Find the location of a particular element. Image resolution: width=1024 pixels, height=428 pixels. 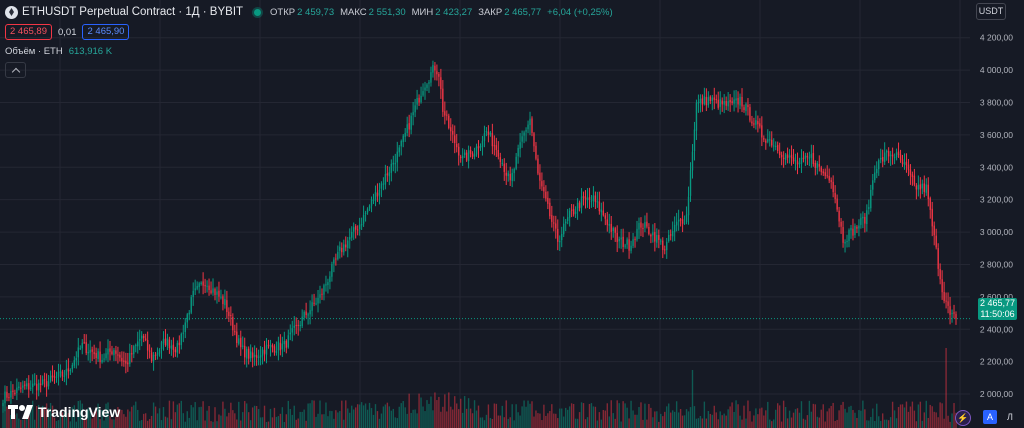

tradingview-logo-text: TradingView is located at coordinates (79, 412).